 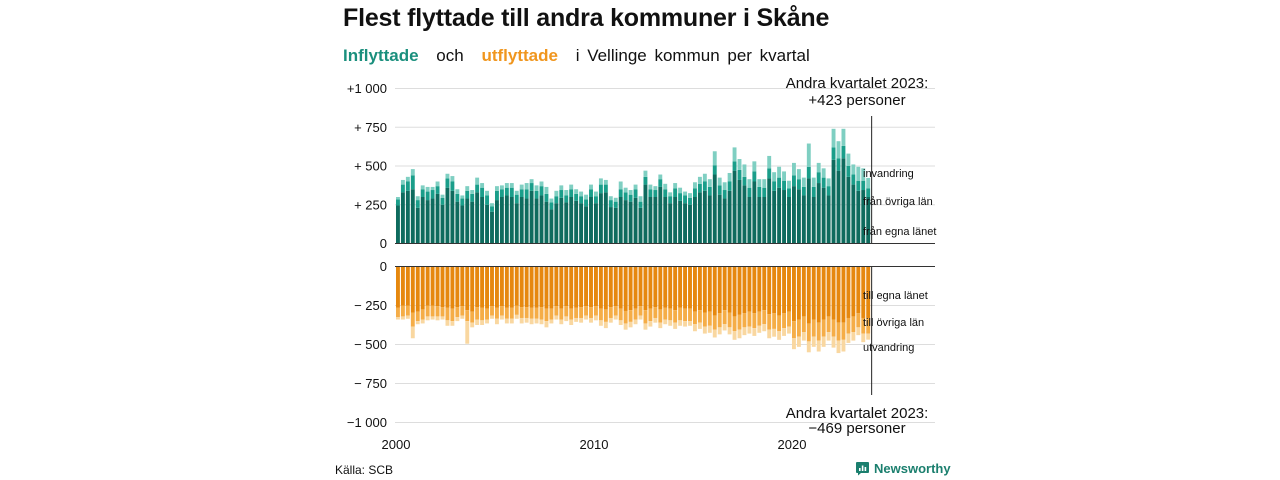 What do you see at coordinates (370, 383) in the screenshot?
I see `y-tick-label: − 750` at bounding box center [370, 383].